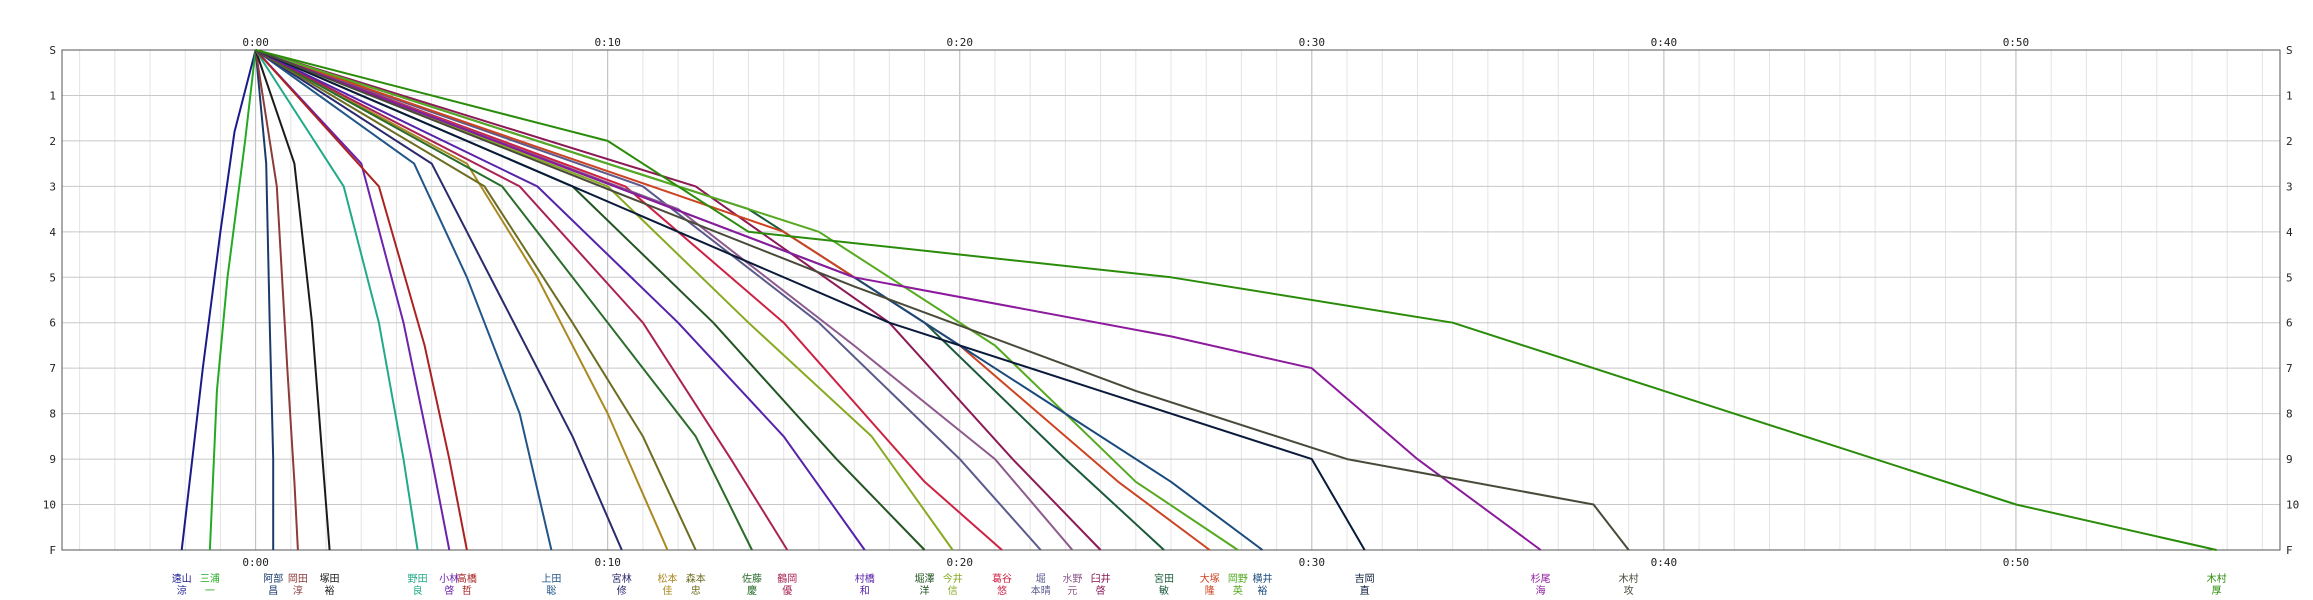 This screenshot has height=600, width=2313. Describe the element at coordinates (49, 505) in the screenshot. I see `left-y-tick-label: 10` at that location.